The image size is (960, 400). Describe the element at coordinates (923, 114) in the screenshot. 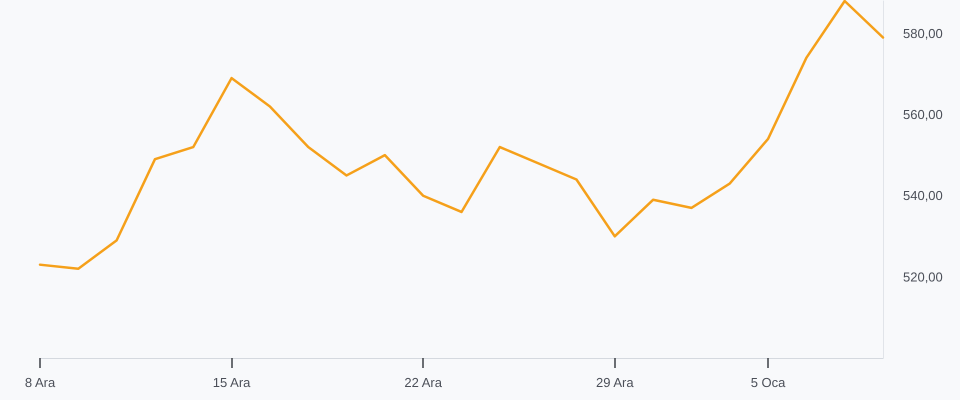

I see `y-tick-label: 560,00` at that location.